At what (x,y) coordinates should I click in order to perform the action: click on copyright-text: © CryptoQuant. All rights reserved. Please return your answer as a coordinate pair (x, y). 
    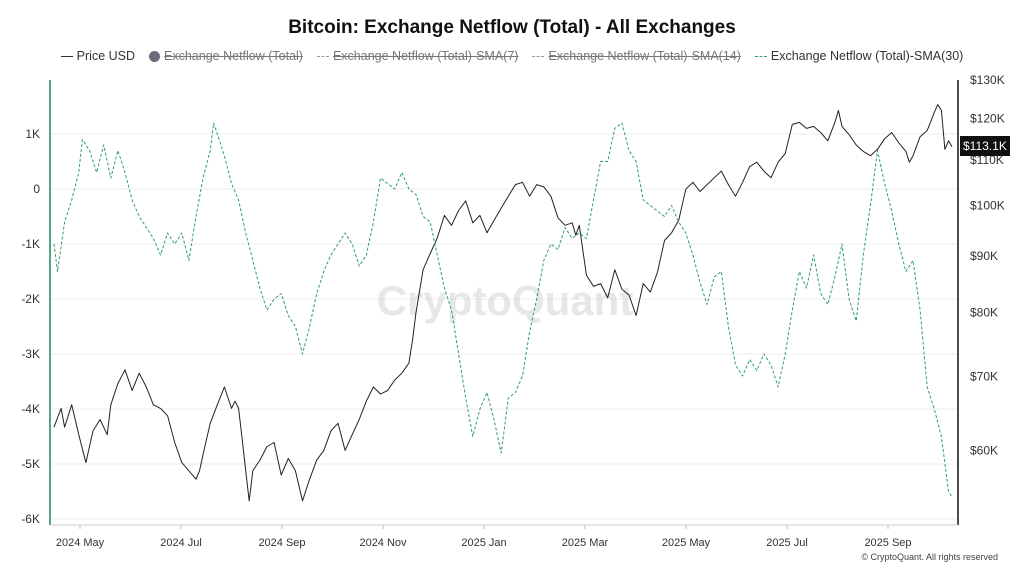
    Looking at the image, I should click on (929, 557).